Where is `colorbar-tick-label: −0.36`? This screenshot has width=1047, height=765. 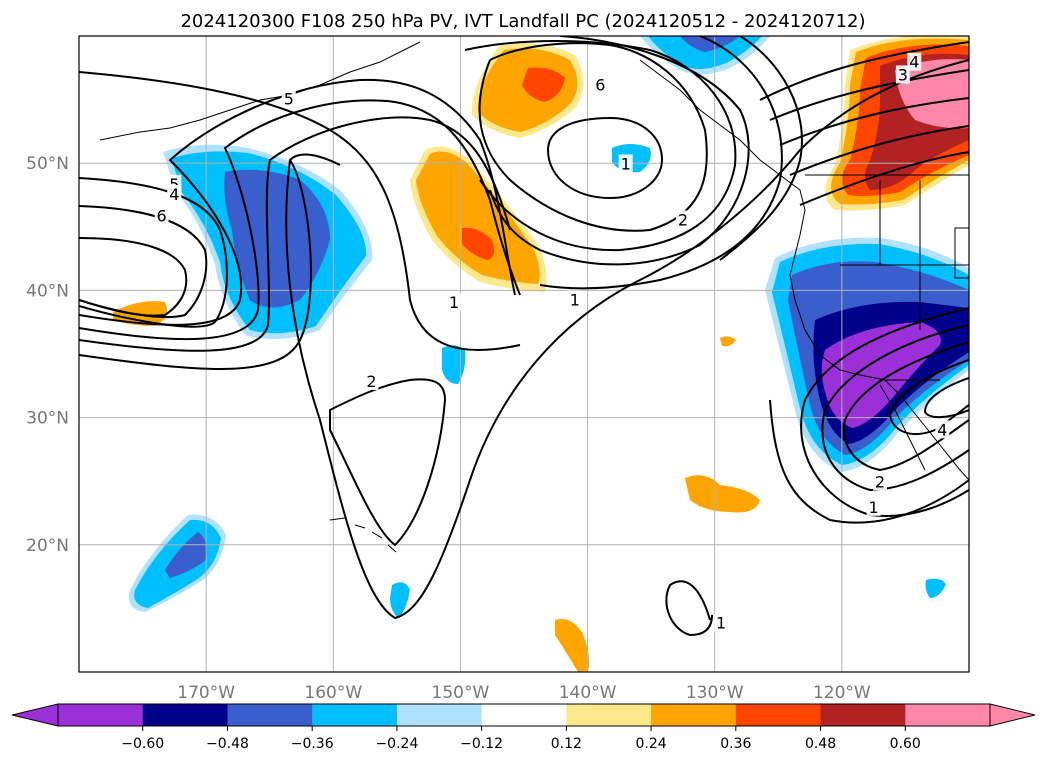
colorbar-tick-label: −0.36 is located at coordinates (312, 744).